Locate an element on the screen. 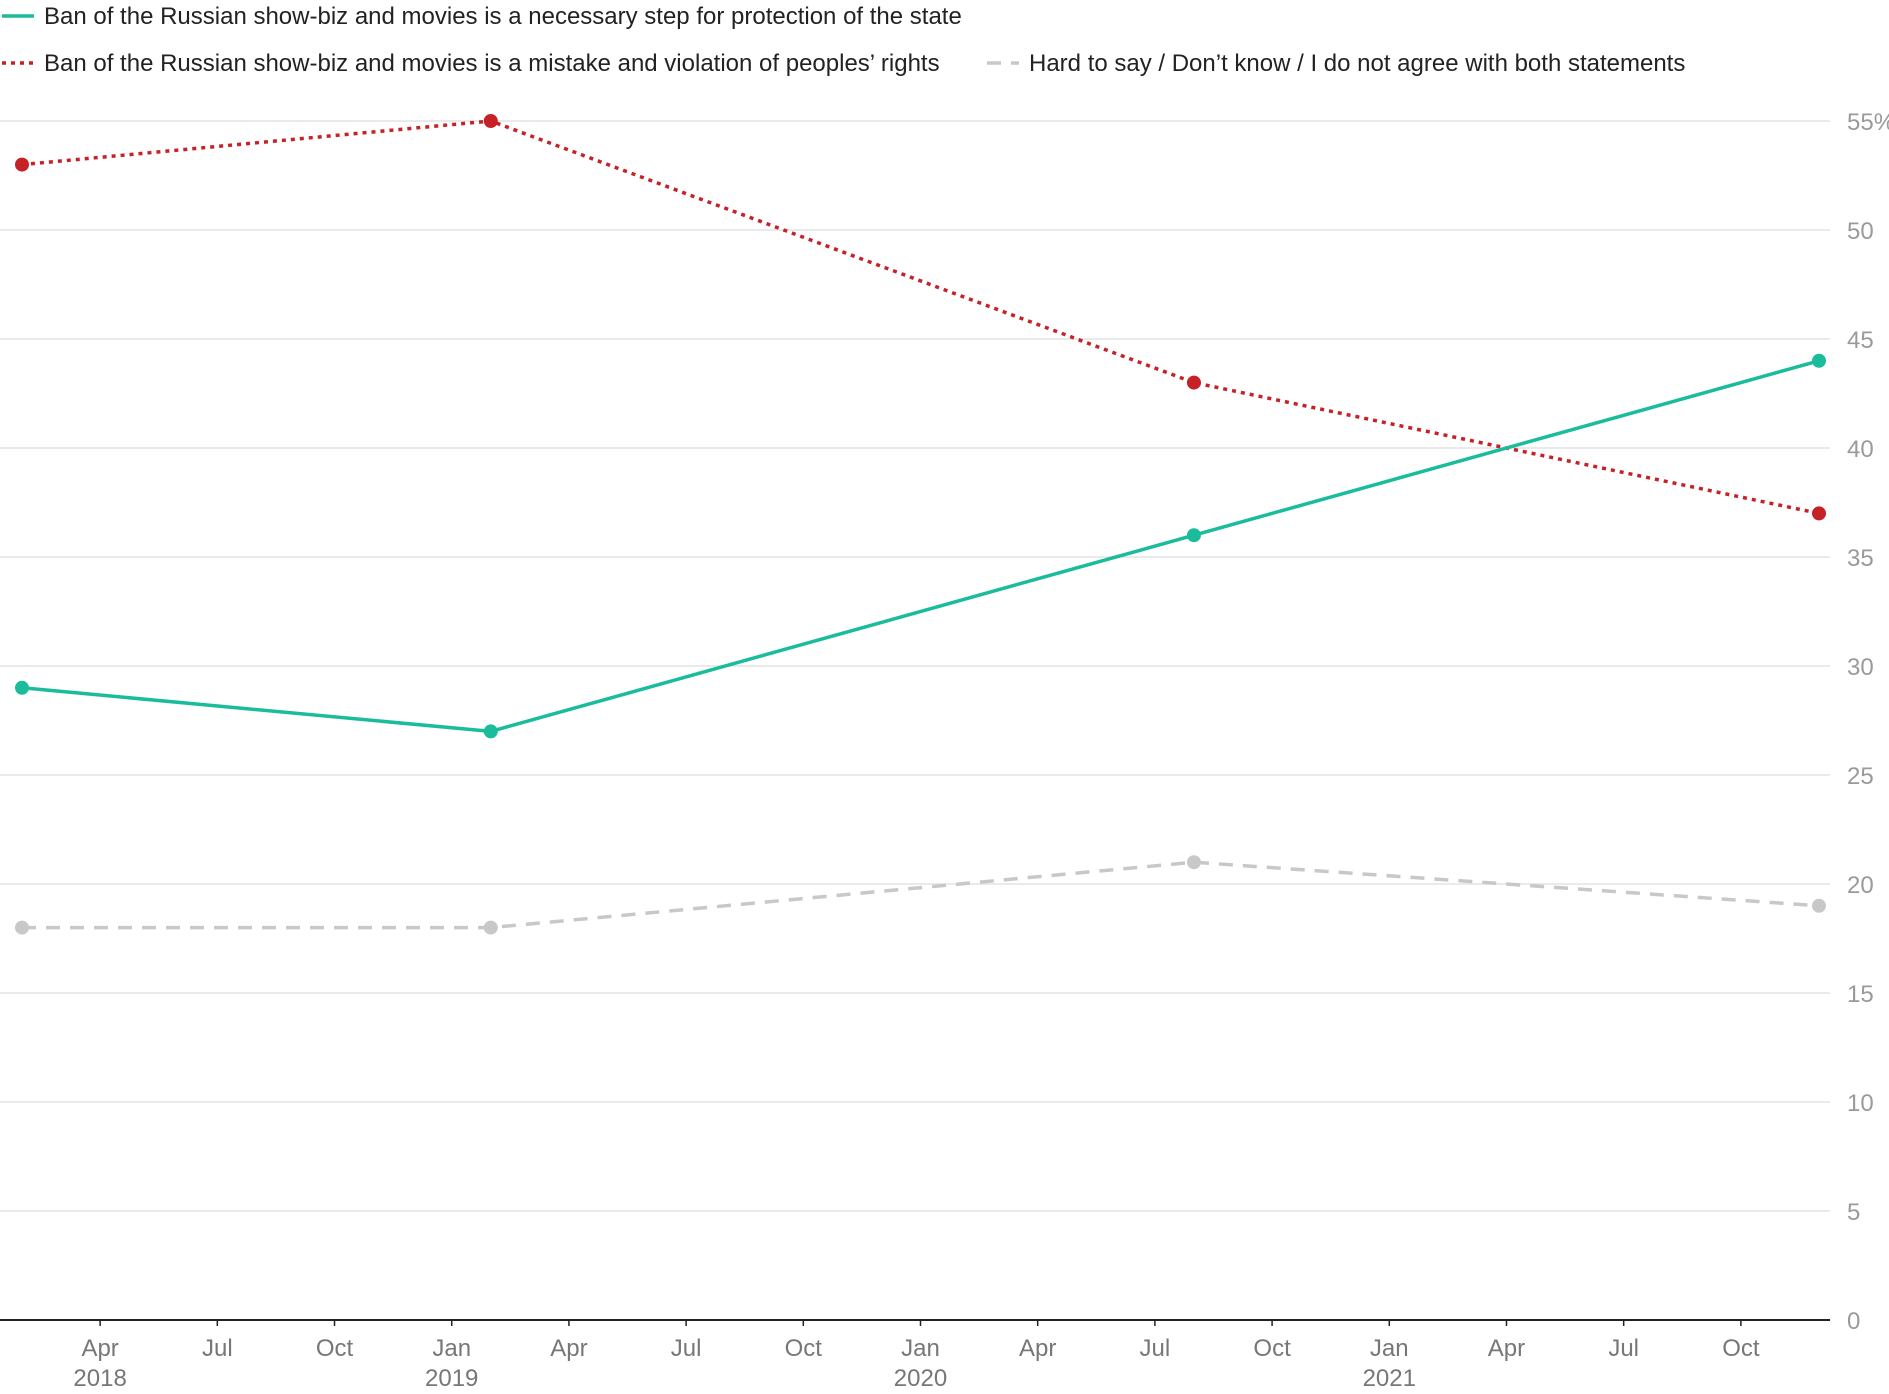 The image size is (1889, 1394). y-tick-label: 20 is located at coordinates (1860, 885).